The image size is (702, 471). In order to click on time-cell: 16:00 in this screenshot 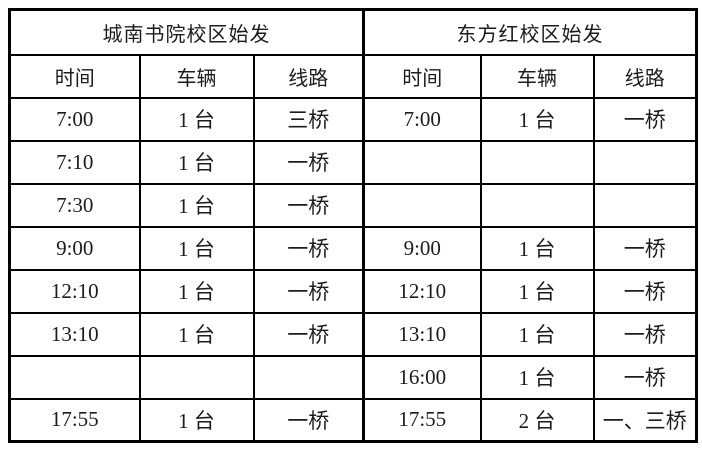, I will do `click(422, 377)`.